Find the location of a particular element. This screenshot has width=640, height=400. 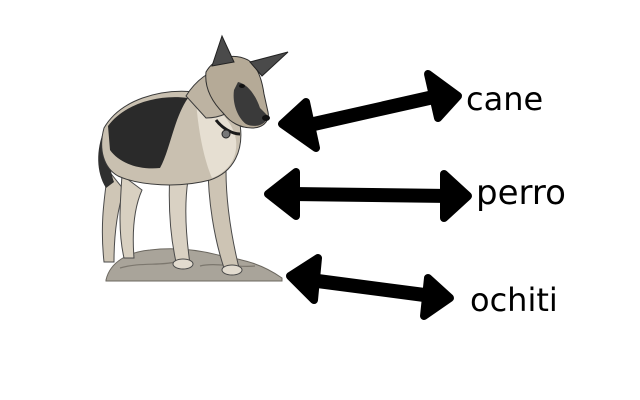

arrow-cane-head-right is located at coordinates (443, 96).